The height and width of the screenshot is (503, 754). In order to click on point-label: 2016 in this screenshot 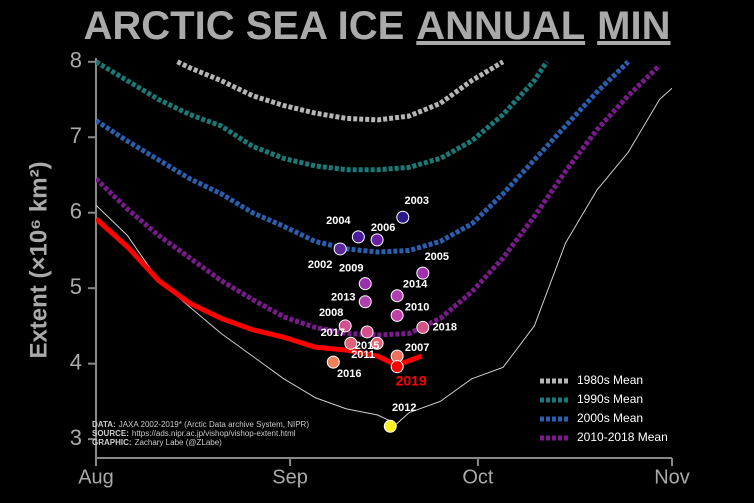, I will do `click(349, 374)`.